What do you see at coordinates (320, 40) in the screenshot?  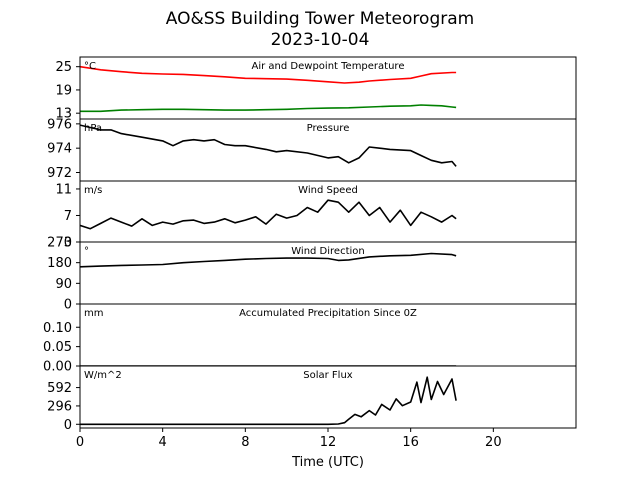 I see `figure-date: 2023-10-04` at bounding box center [320, 40].